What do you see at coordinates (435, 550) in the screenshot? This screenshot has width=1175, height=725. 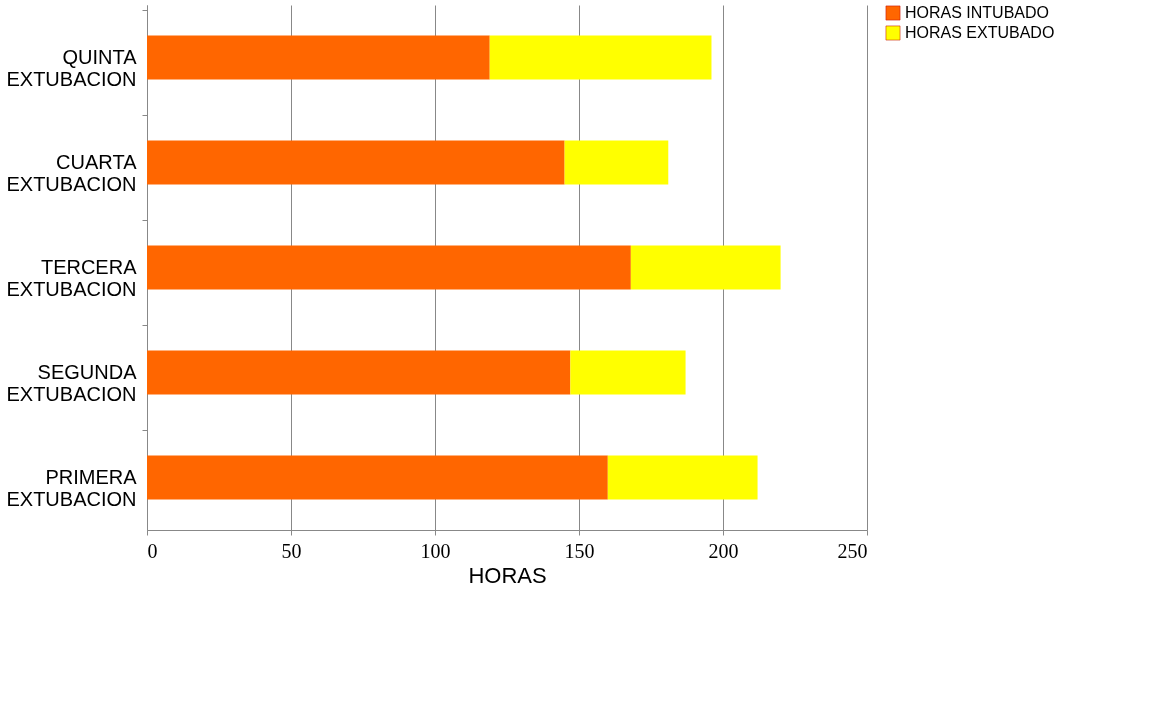 I see `x-tick-label: 100` at bounding box center [435, 550].